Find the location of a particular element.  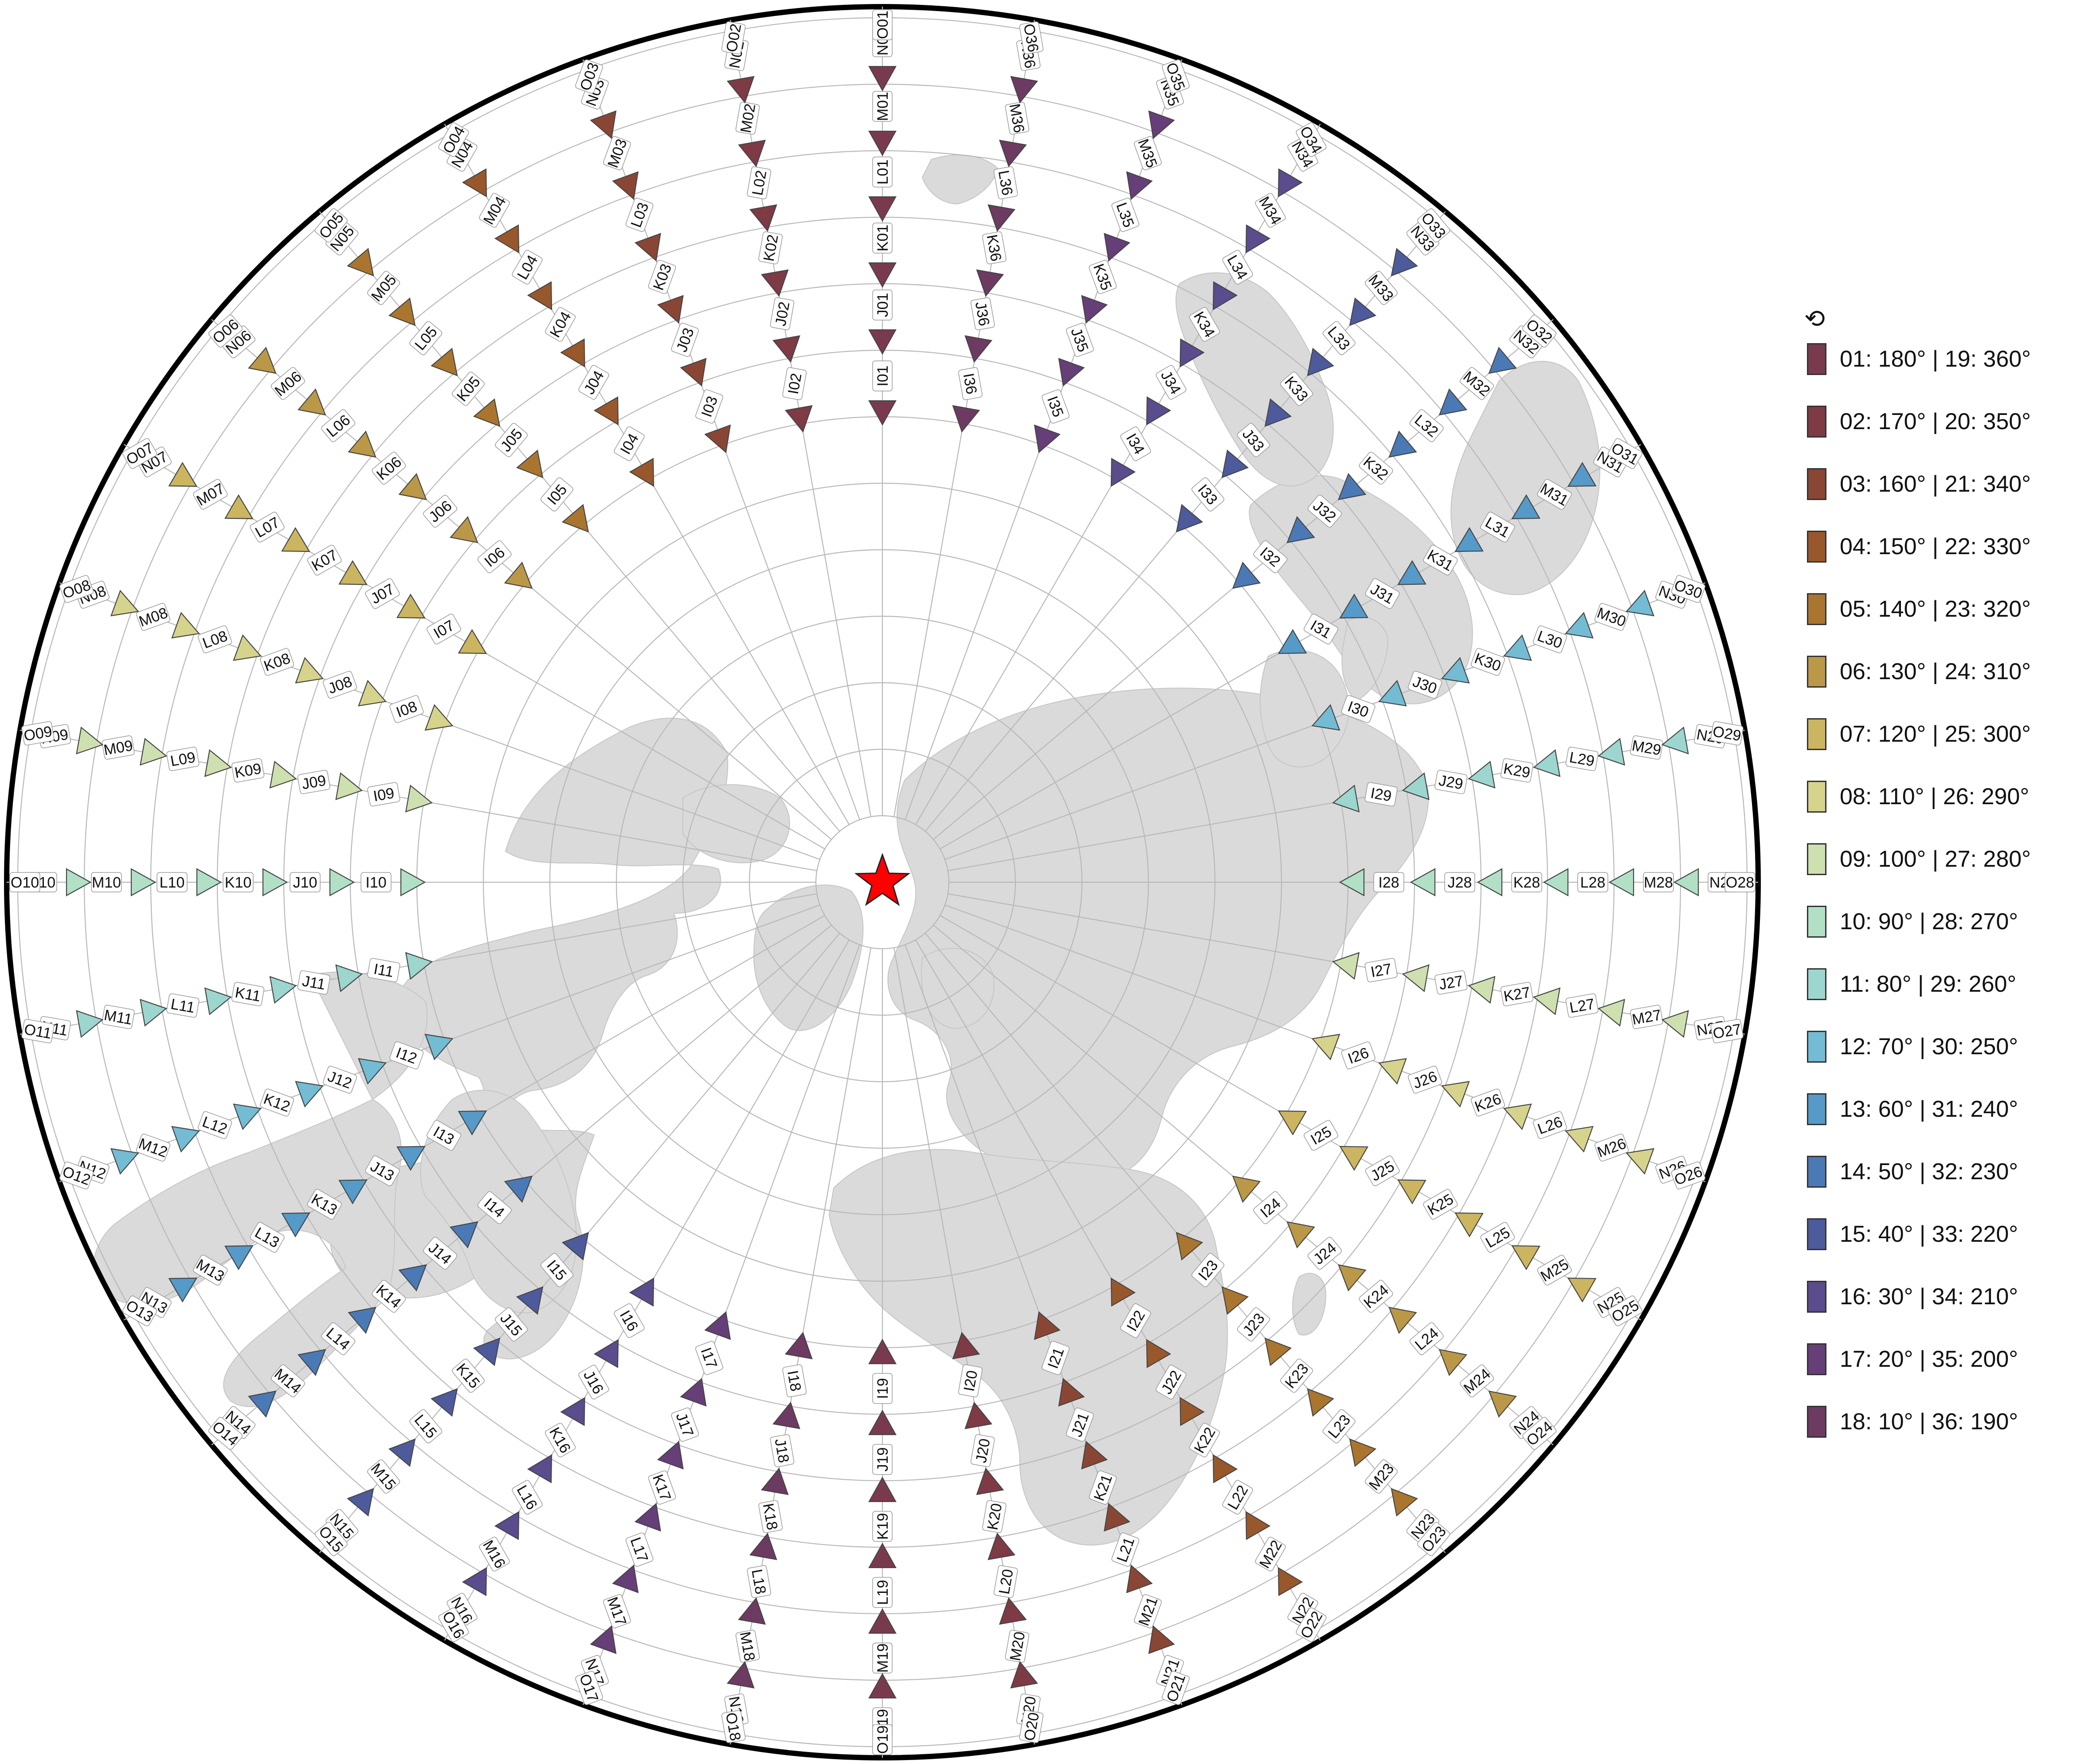

legend-label: 13: 60° | 31: 240° is located at coordinates (1929, 1109).